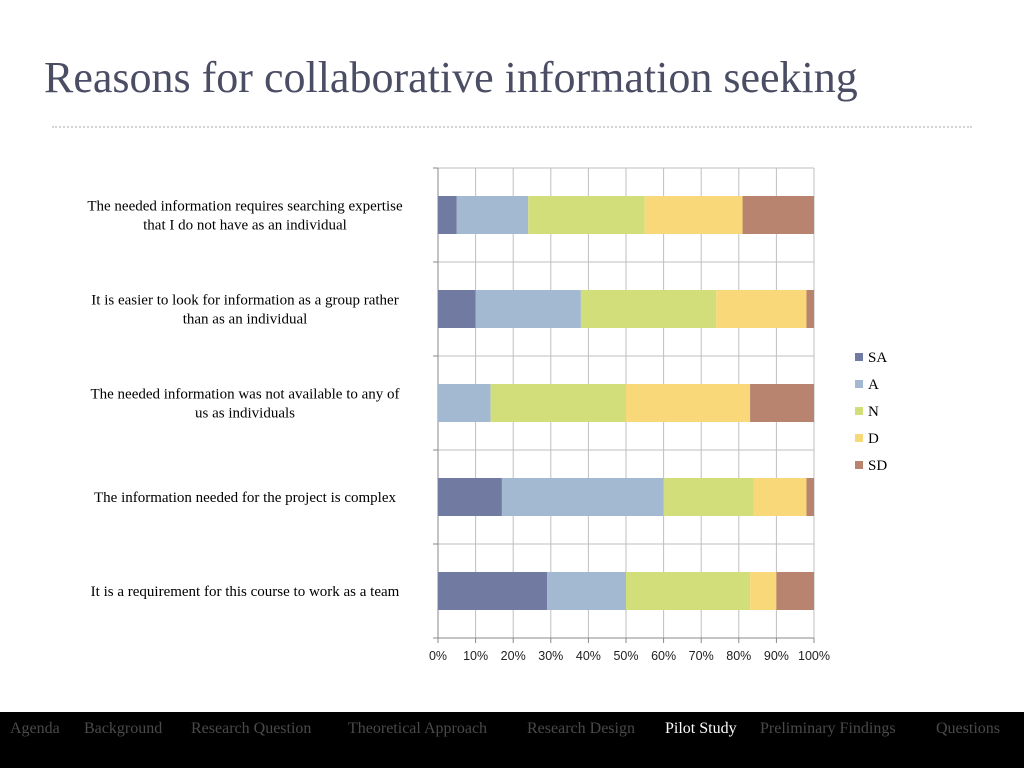  Describe the element at coordinates (625, 656) in the screenshot. I see `x-tick-label: 50%` at that location.